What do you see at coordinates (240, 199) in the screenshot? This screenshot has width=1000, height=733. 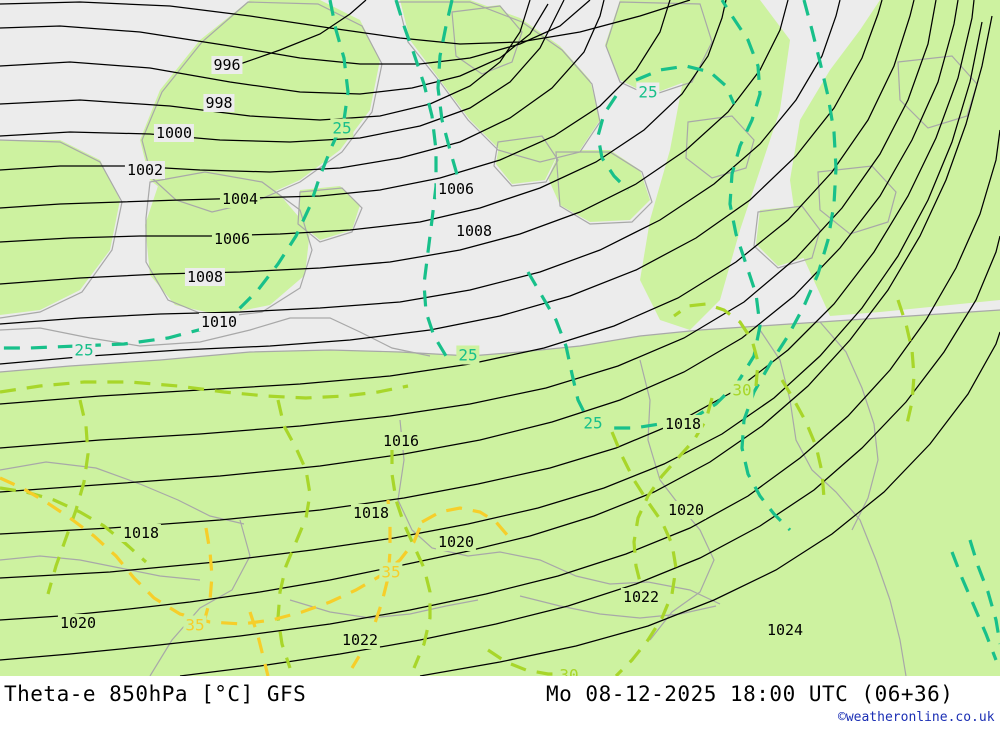 I see `isobar-label: 1004` at bounding box center [240, 199].